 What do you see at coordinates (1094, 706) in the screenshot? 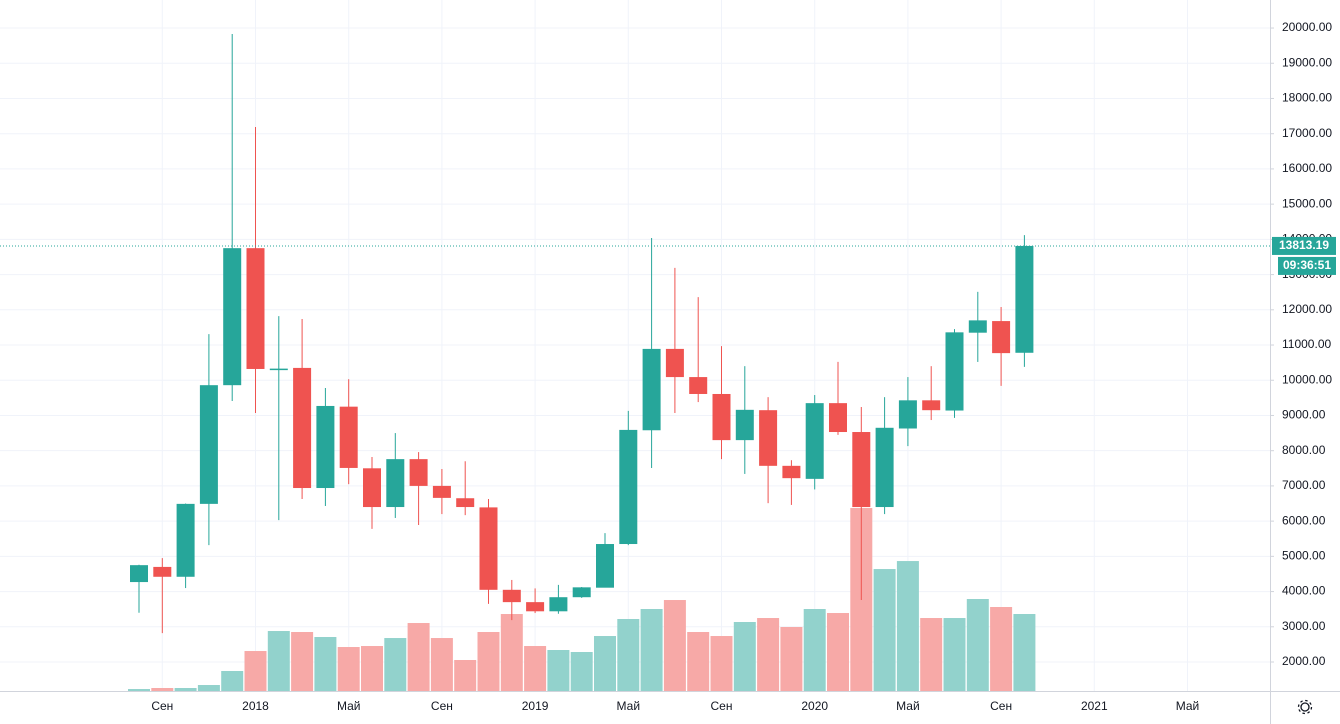
I see `x-tick-label: 2021` at bounding box center [1094, 706].